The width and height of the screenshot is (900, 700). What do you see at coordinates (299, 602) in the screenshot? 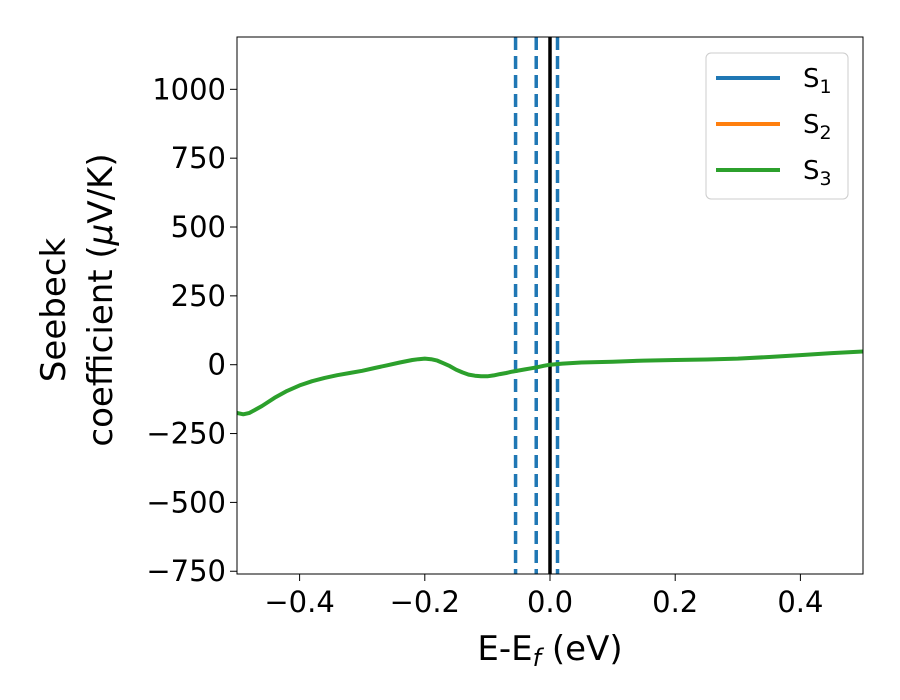
I see `x-tick-label: −0.4` at bounding box center [299, 602].